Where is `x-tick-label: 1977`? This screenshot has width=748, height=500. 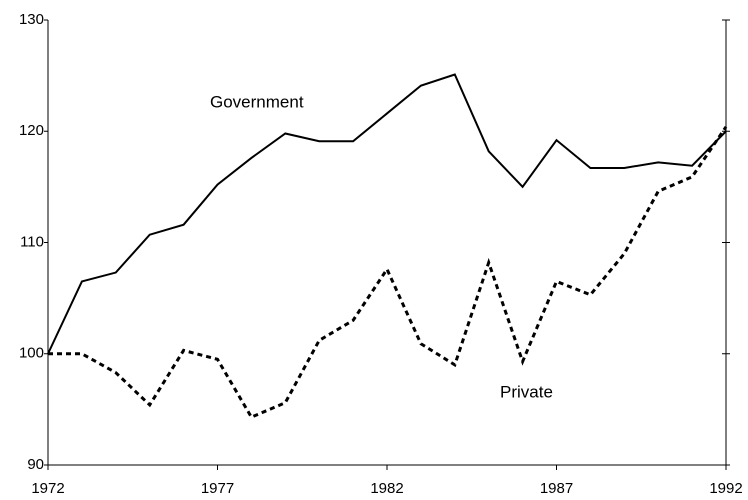 x-tick-label: 1977 is located at coordinates (217, 488).